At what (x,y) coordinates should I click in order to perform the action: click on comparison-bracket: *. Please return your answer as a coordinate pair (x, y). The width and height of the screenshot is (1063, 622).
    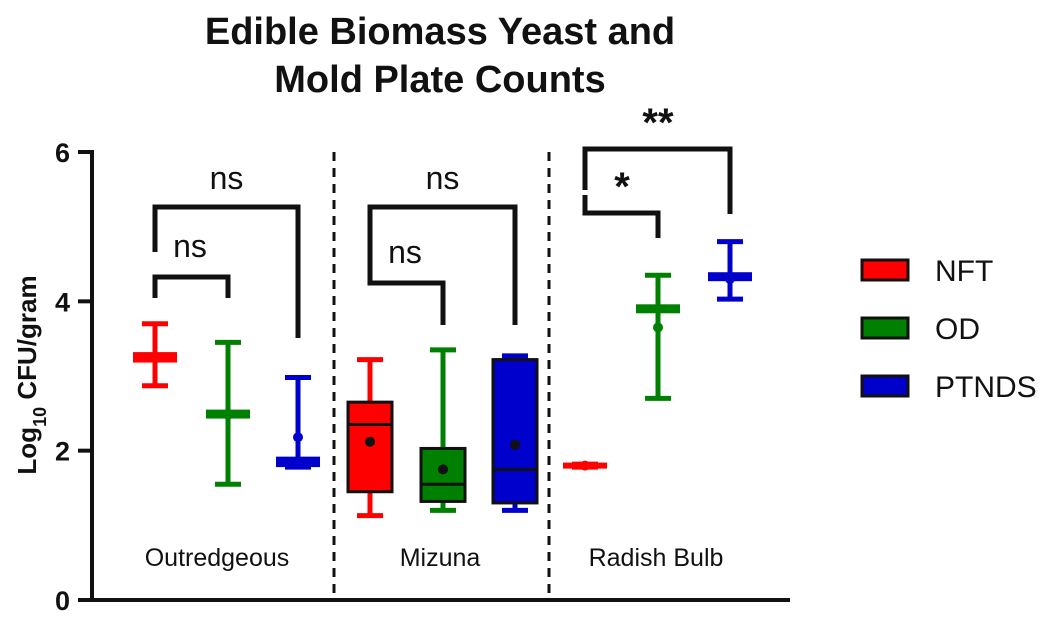
    Looking at the image, I should click on (621, 201).